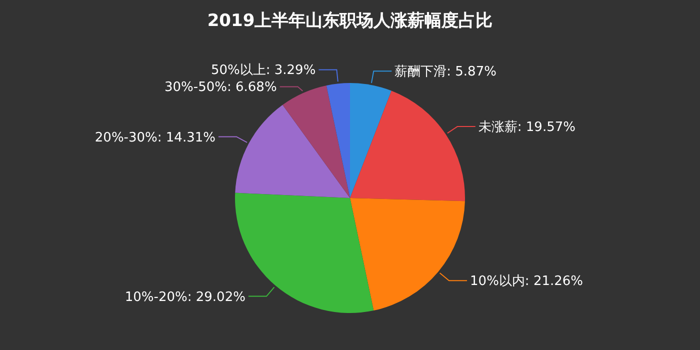  I want to click on slice-label: 10%-20%: 29.02%, so click(185, 297).